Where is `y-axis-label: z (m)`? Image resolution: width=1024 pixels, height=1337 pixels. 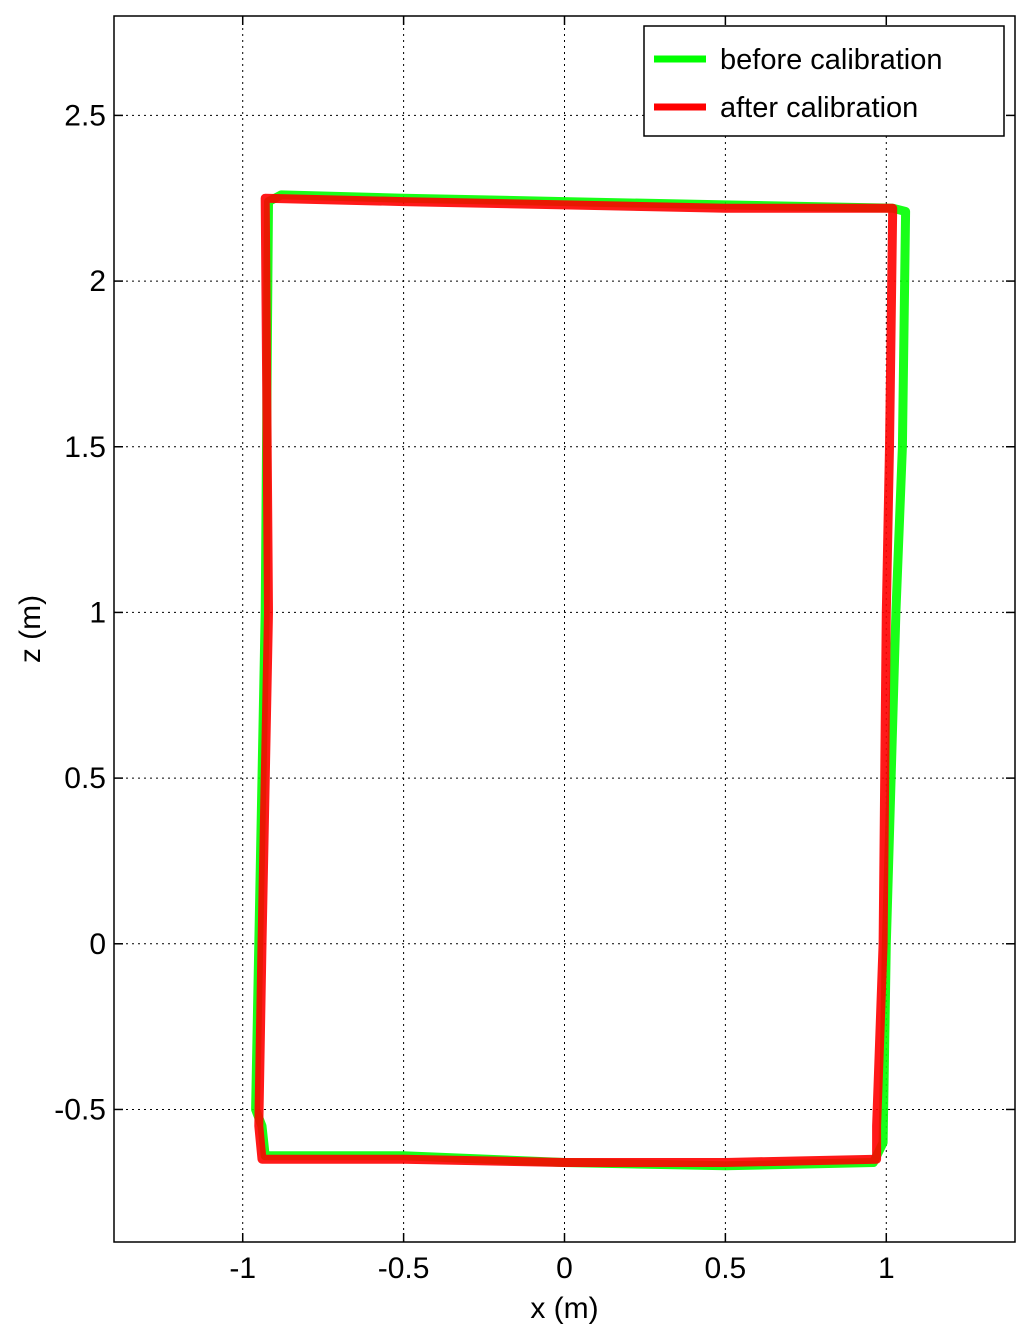
y-axis-label: z (m) is located at coordinates (30, 629).